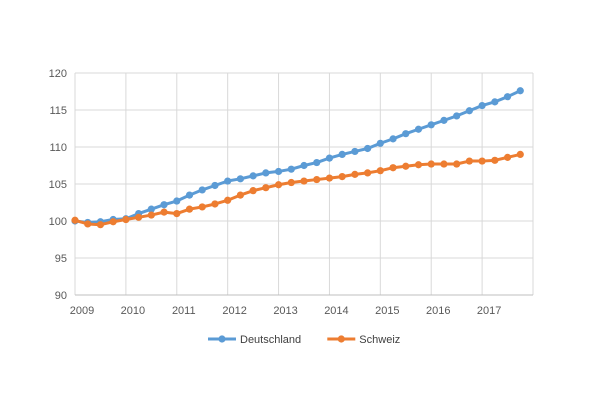 The height and width of the screenshot is (417, 590). What do you see at coordinates (58, 148) in the screenshot?
I see `y-tick-label: 110` at bounding box center [58, 148].